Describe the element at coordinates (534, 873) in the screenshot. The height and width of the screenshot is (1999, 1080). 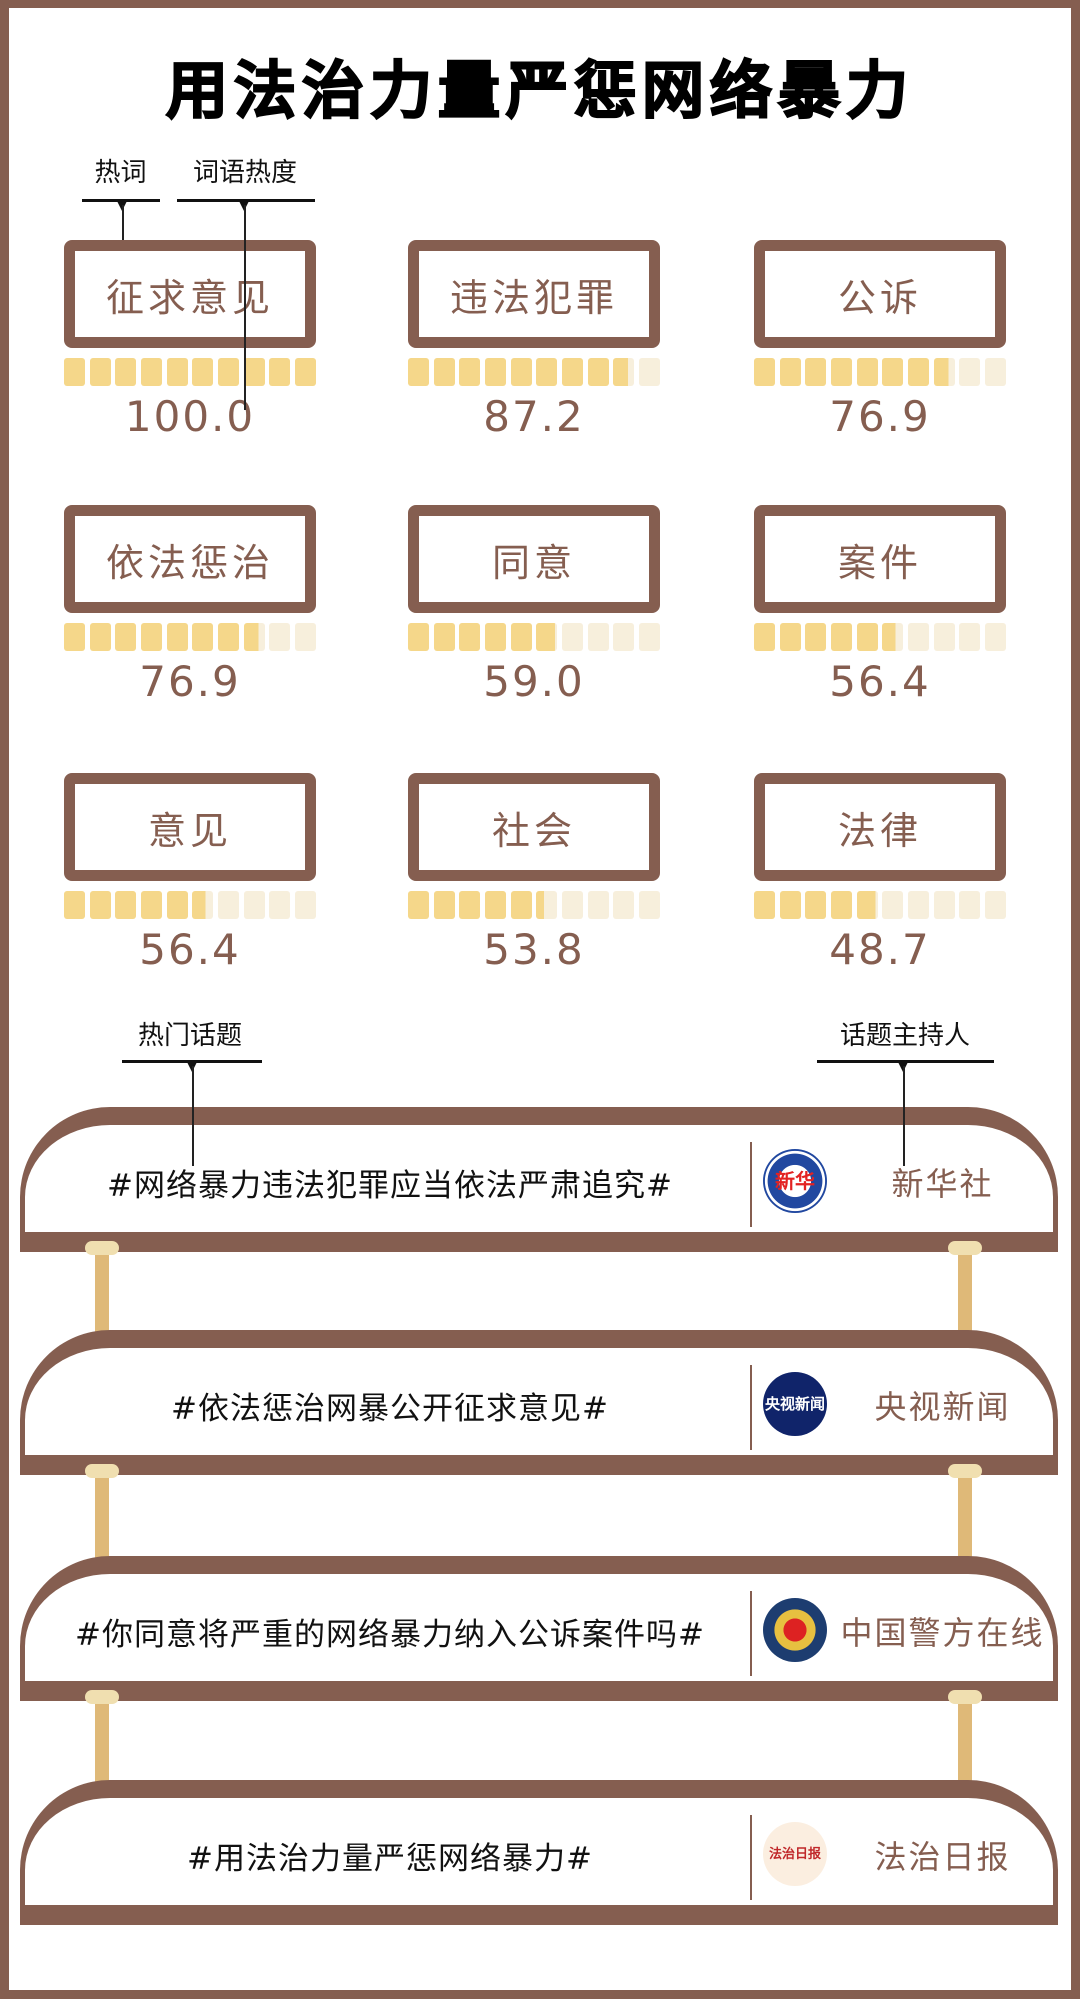
I see `hot-word-card: 社会 53.8` at that location.